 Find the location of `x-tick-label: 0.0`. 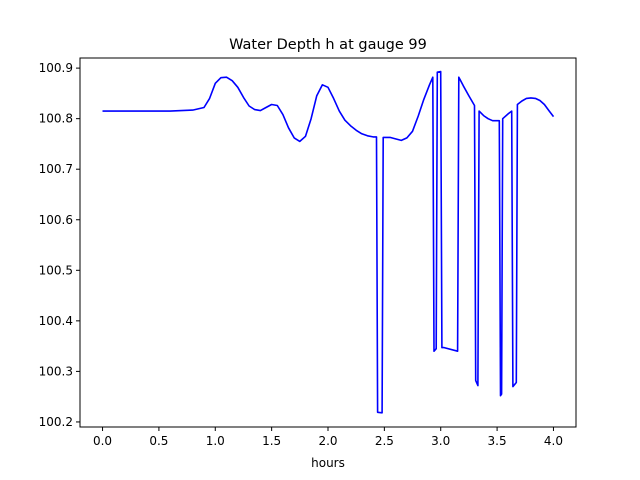

x-tick-label: 0.0 is located at coordinates (102, 441).